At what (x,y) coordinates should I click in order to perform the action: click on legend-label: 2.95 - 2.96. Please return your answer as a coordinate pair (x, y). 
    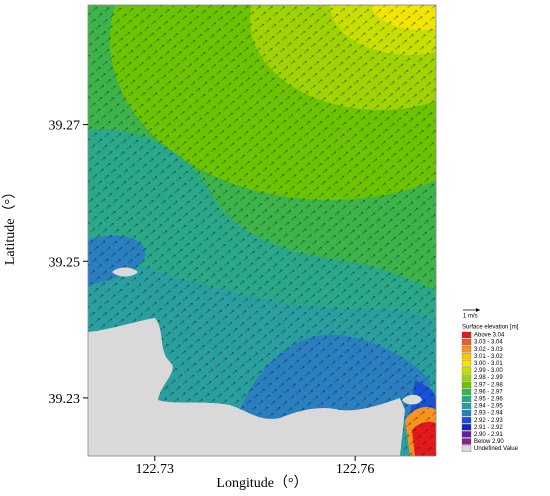
    Looking at the image, I should click on (488, 399).